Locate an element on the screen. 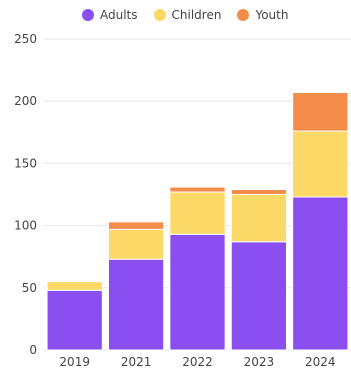  chart-legend: Adults Children Youth is located at coordinates (185, 15).